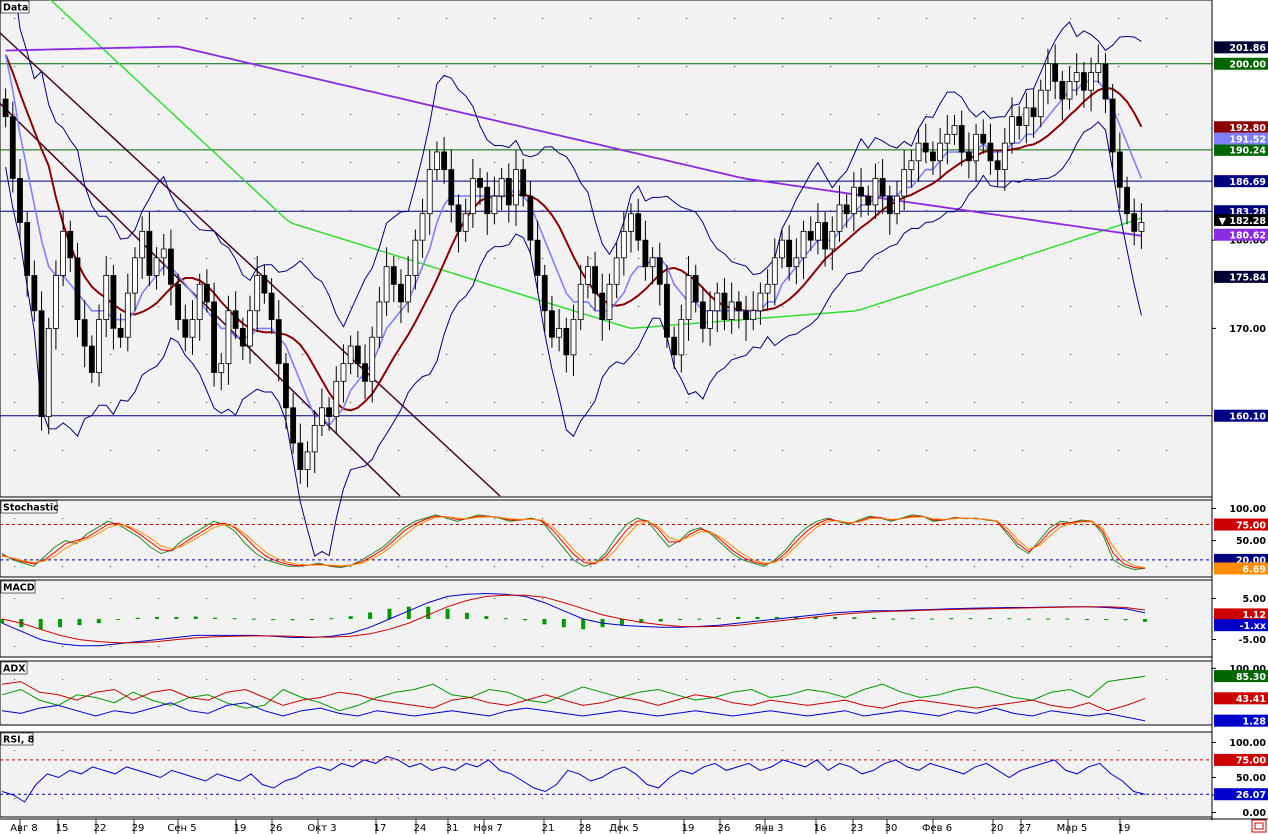 The height and width of the screenshot is (834, 1268). I want to click on price-badge: 180.62, so click(1247, 236).